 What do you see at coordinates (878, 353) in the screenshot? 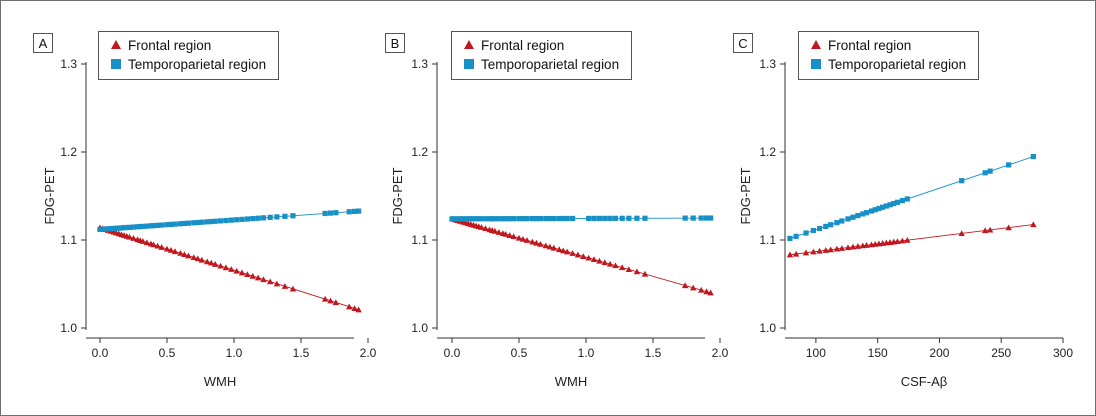
I see `panel-c-x-tick-label: 150` at bounding box center [878, 353].